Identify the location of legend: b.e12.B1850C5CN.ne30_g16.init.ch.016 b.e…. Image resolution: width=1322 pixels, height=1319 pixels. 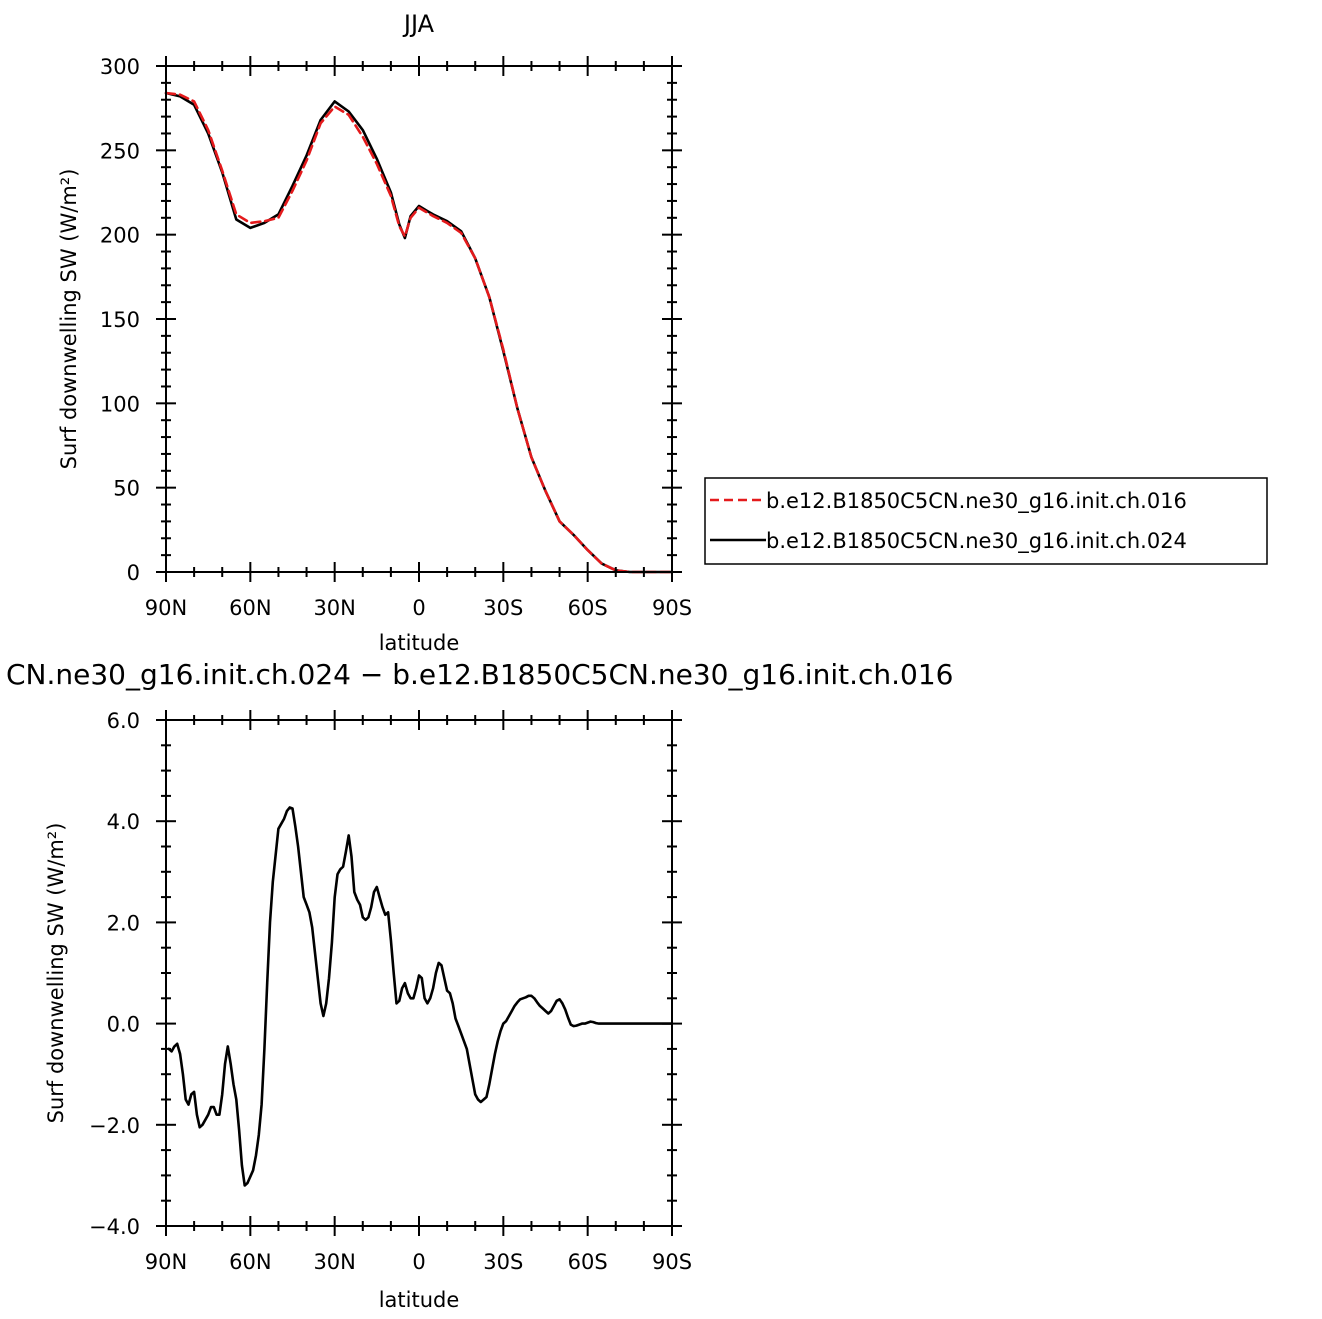
(986, 521).